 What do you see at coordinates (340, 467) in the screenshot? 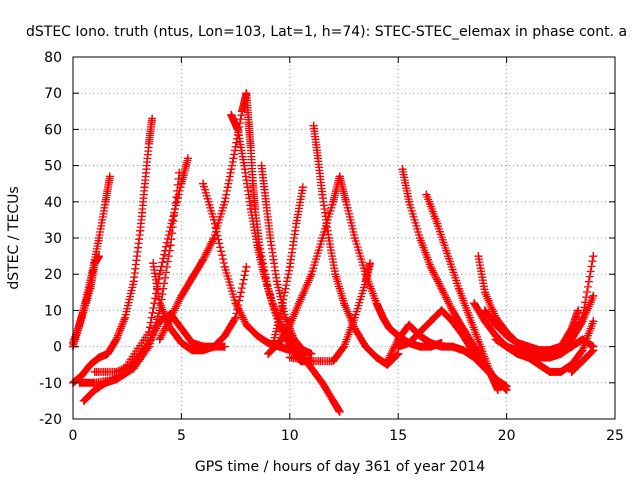
I see `x-axis-label: GPS time / hours of day 361 of year 2014` at bounding box center [340, 467].